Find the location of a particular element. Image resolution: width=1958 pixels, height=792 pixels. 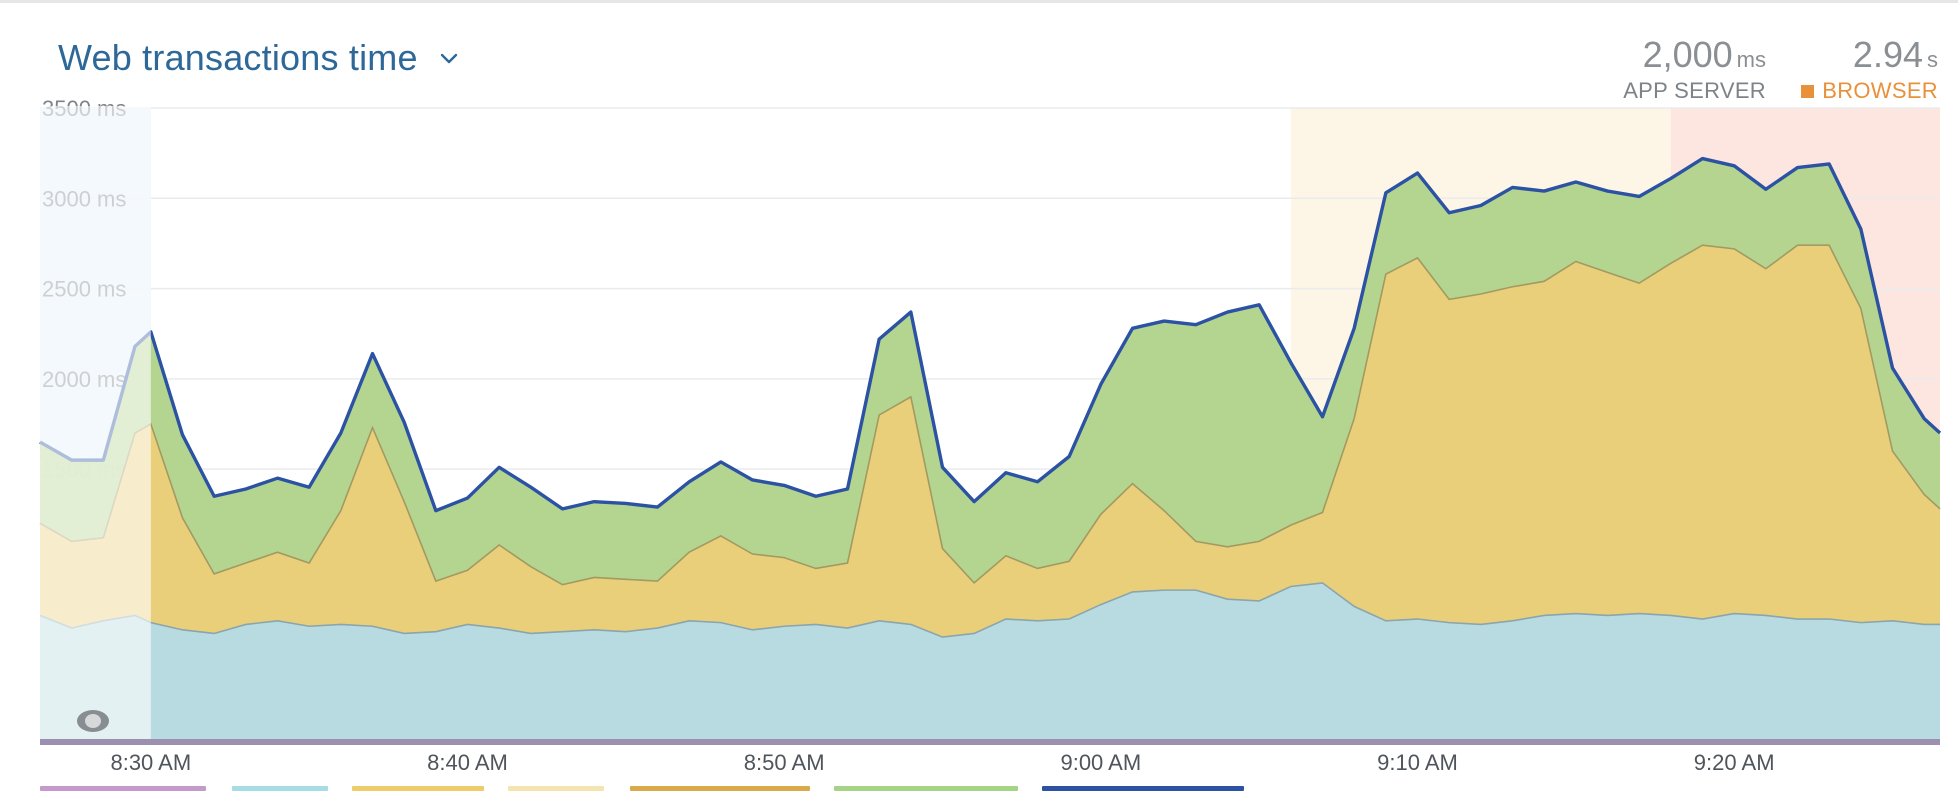

x-axis-baseline is located at coordinates (990, 742).